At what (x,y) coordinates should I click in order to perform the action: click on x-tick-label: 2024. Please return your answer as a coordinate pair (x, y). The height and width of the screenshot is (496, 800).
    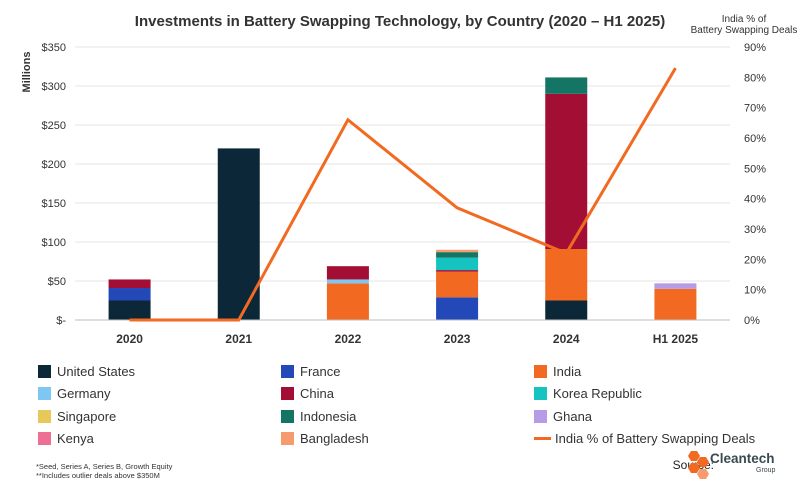
    Looking at the image, I should click on (566, 339).